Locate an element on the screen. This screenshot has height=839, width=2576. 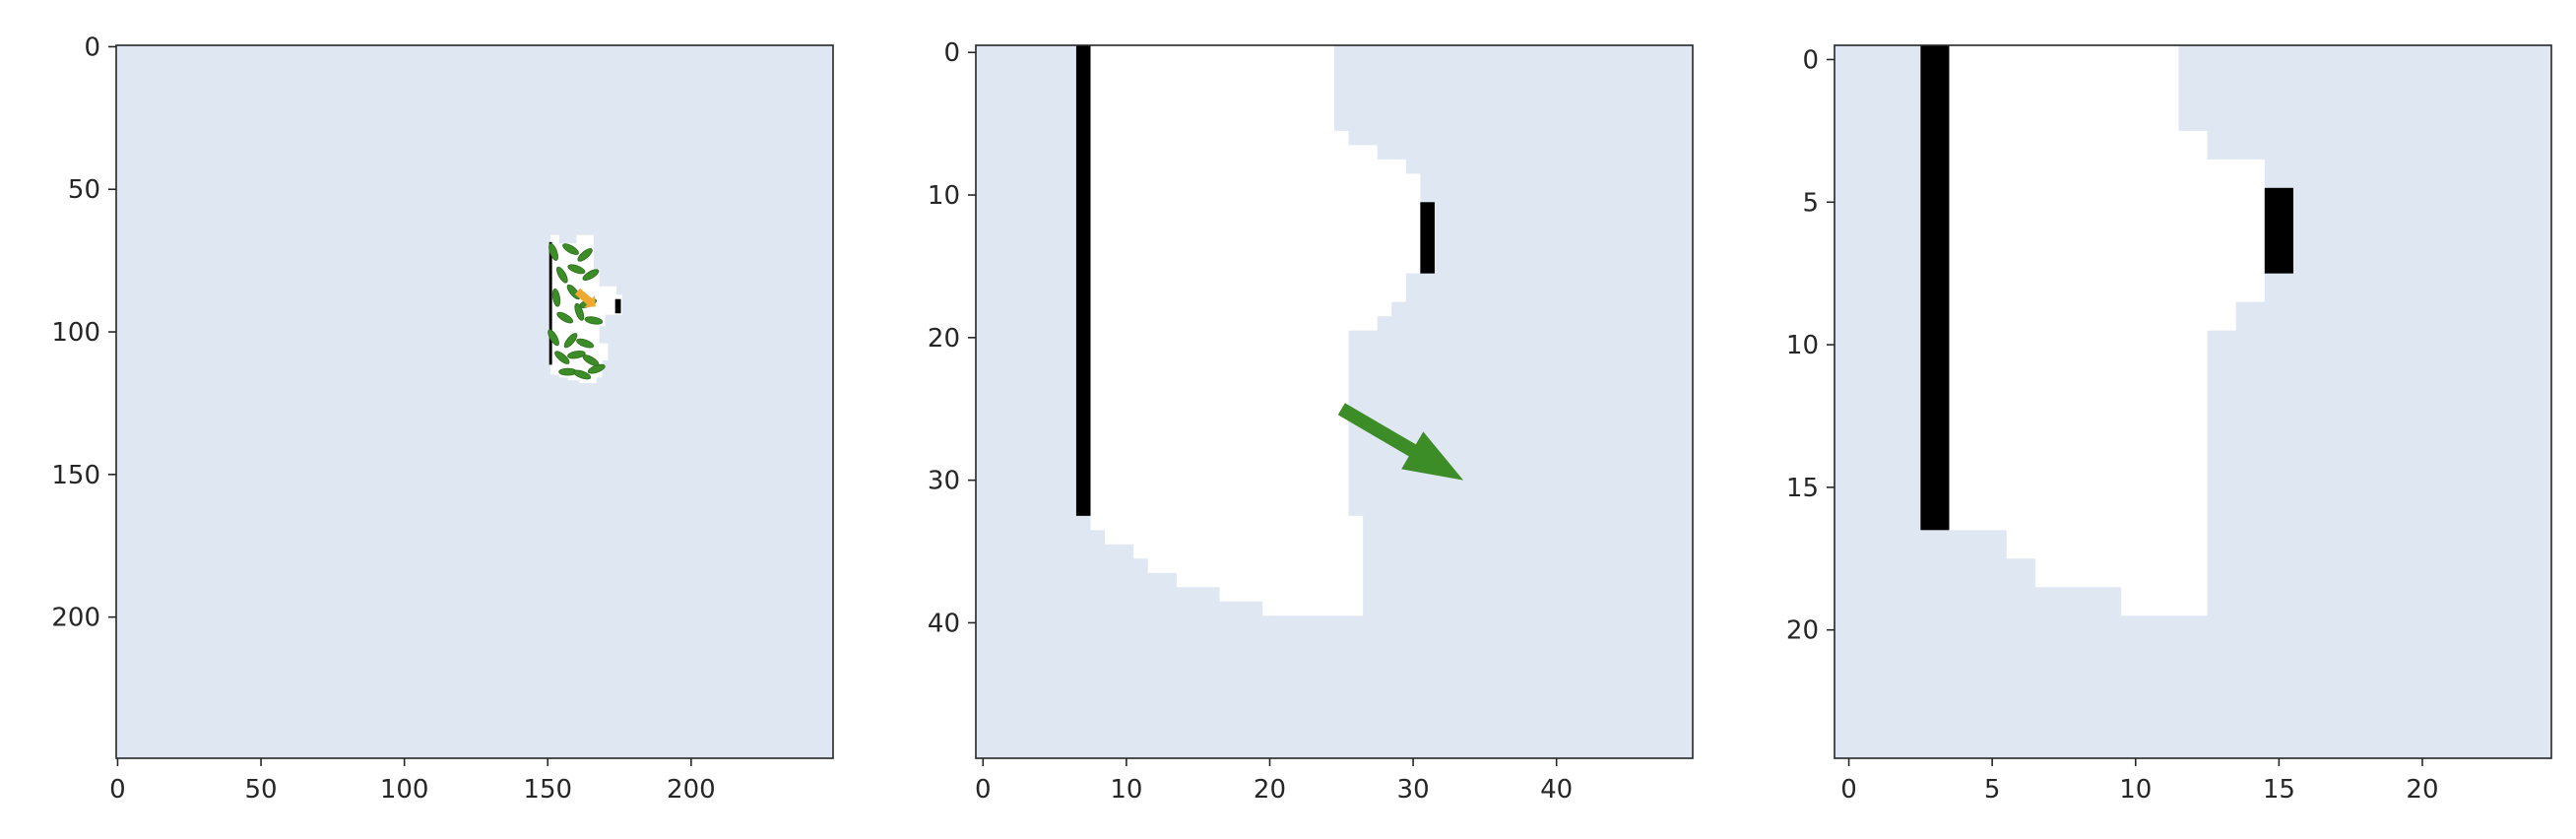
y-tick-label: 40 is located at coordinates (944, 623).